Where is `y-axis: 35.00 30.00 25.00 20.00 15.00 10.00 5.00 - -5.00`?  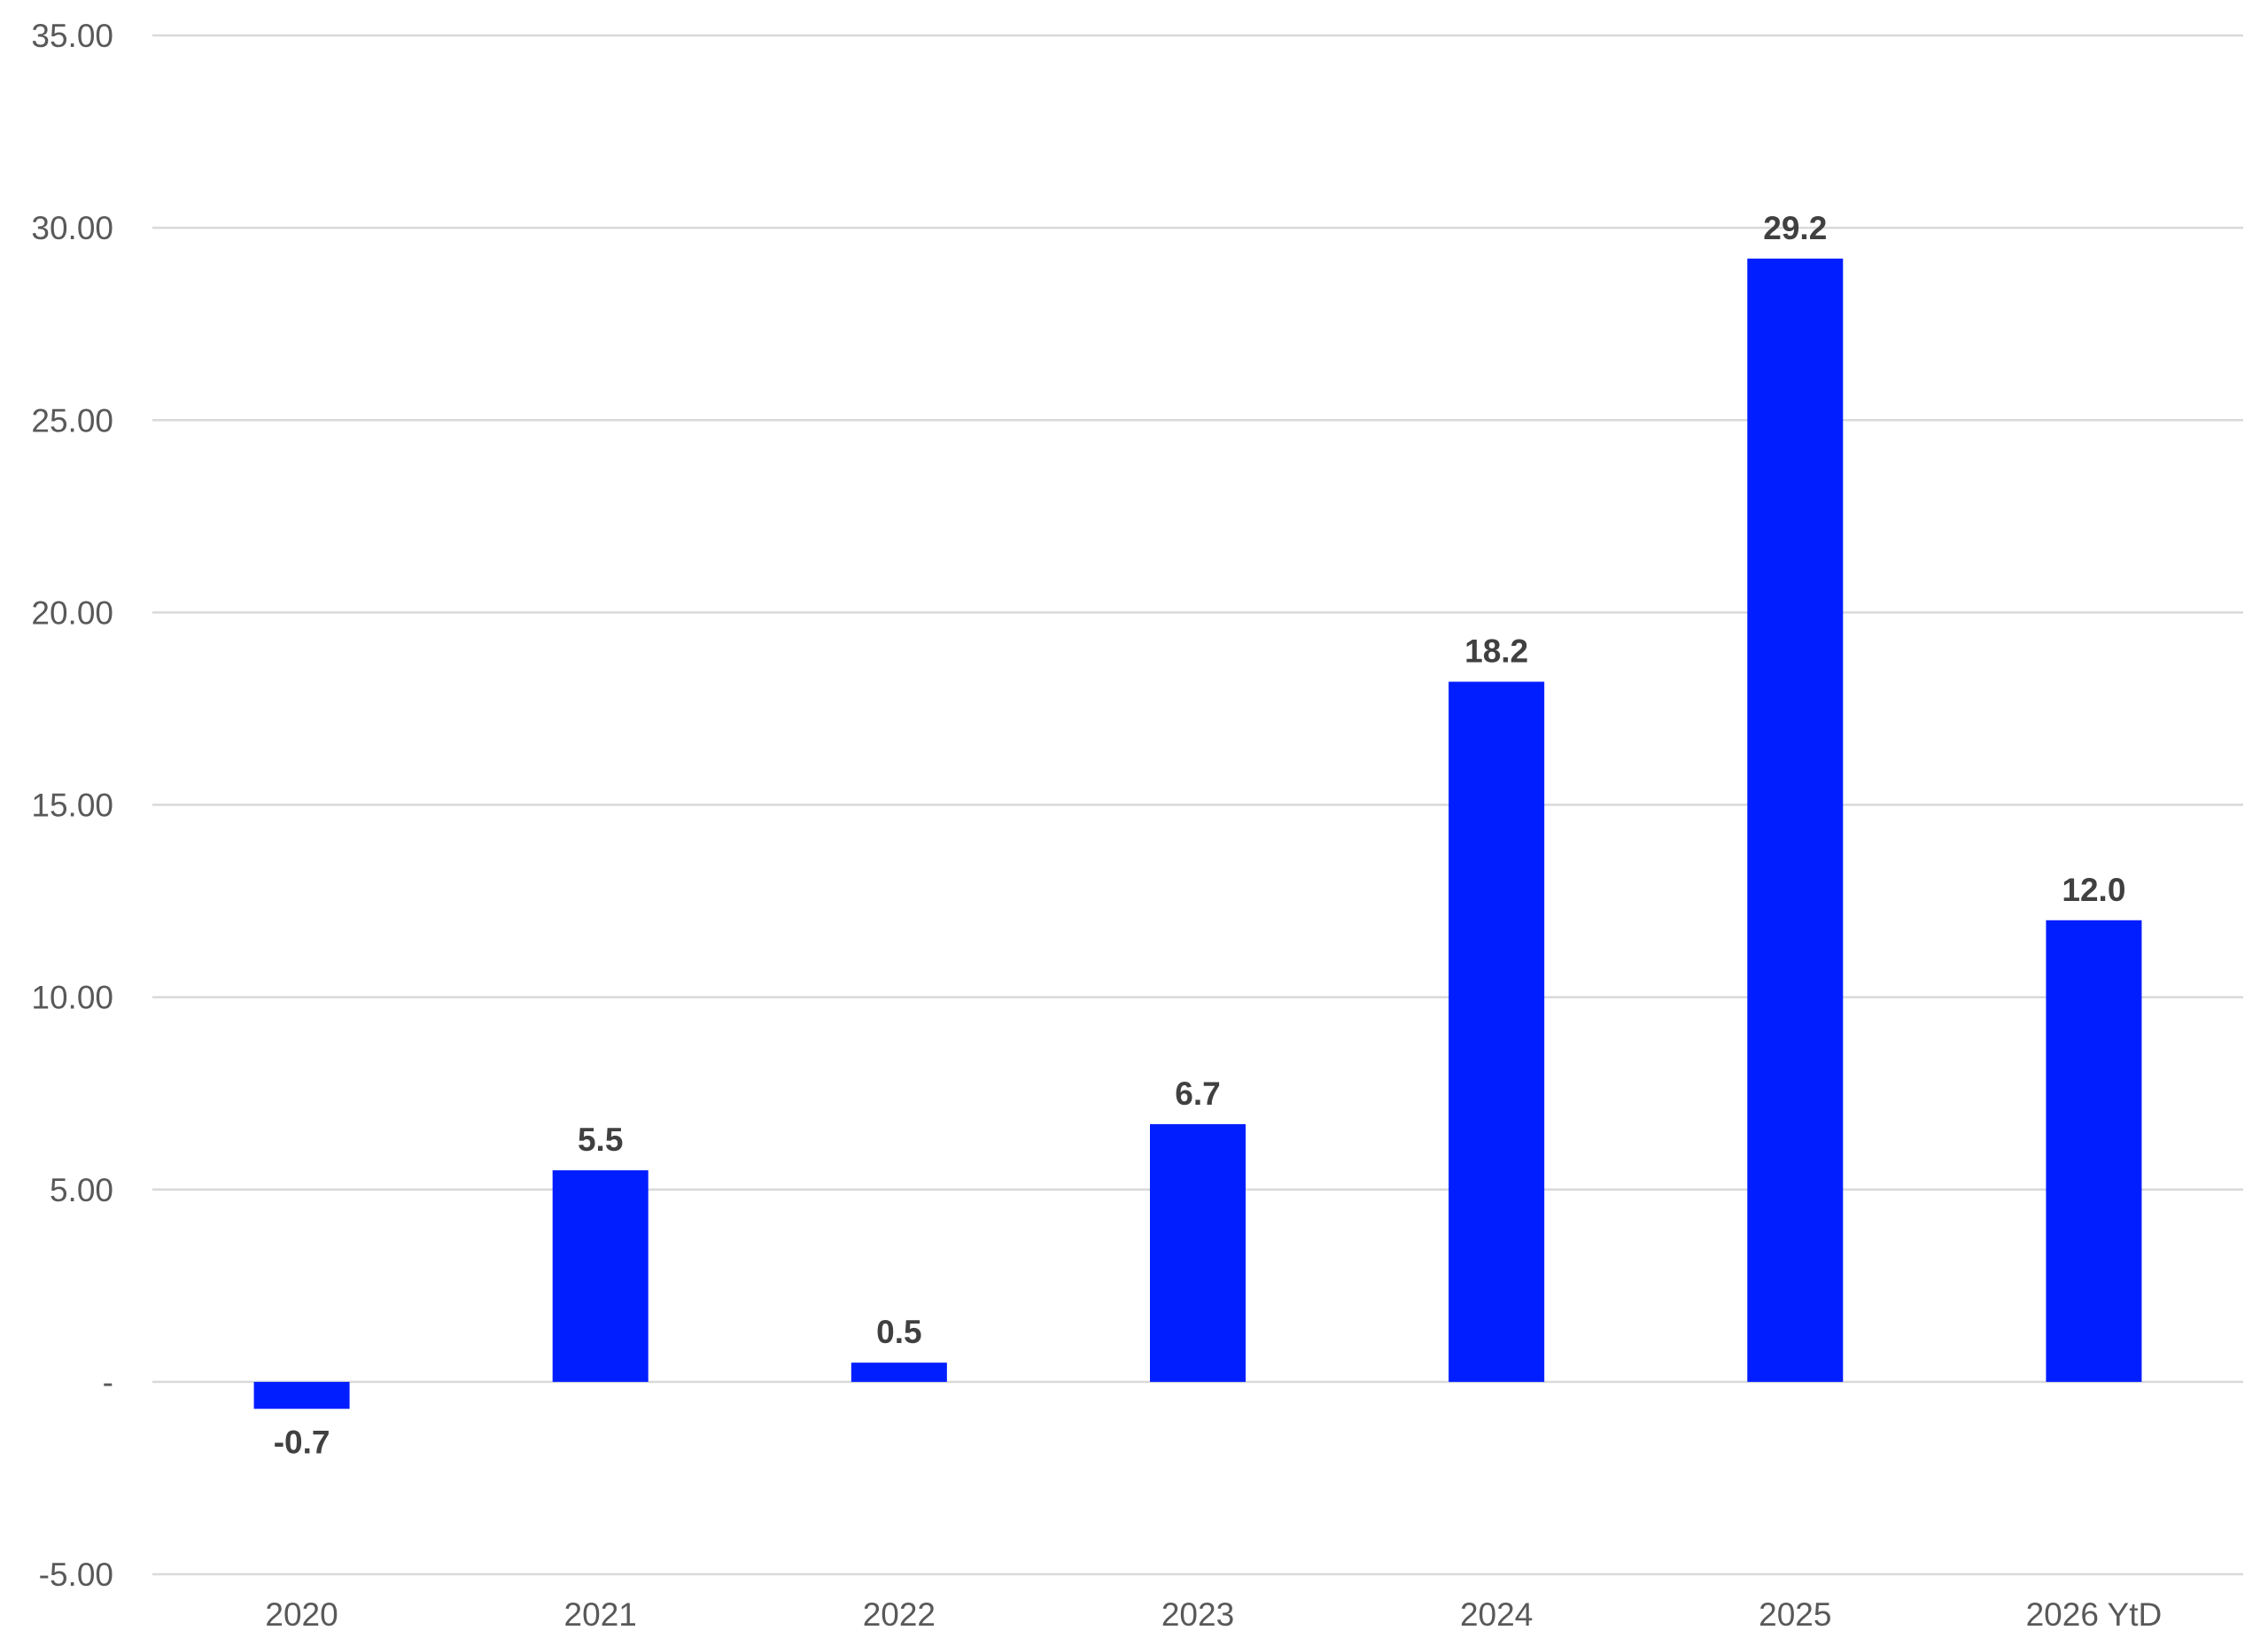 y-axis: 35.00 30.00 25.00 20.00 15.00 10.00 5.00 - -5.00 is located at coordinates (72, 805).